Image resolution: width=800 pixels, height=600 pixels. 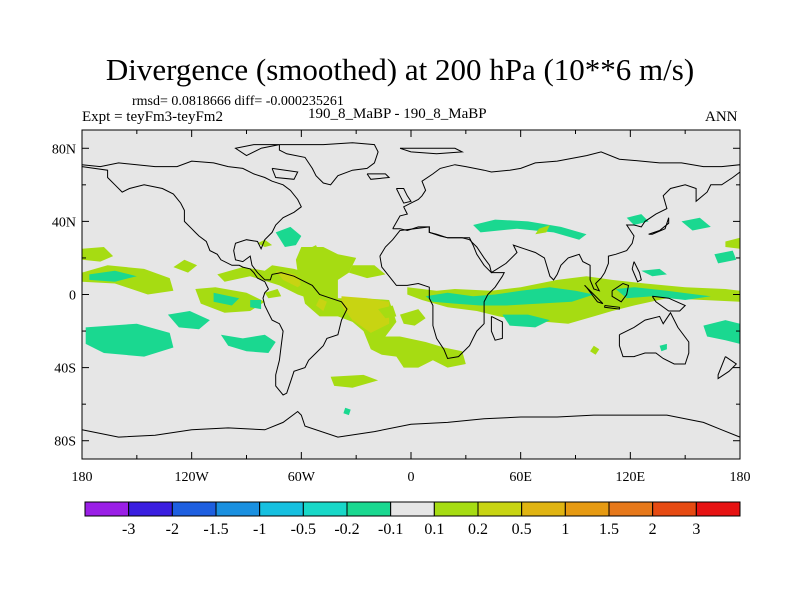 What do you see at coordinates (390, 529) in the screenshot?
I see `colorbar-label: -0.1` at bounding box center [390, 529].